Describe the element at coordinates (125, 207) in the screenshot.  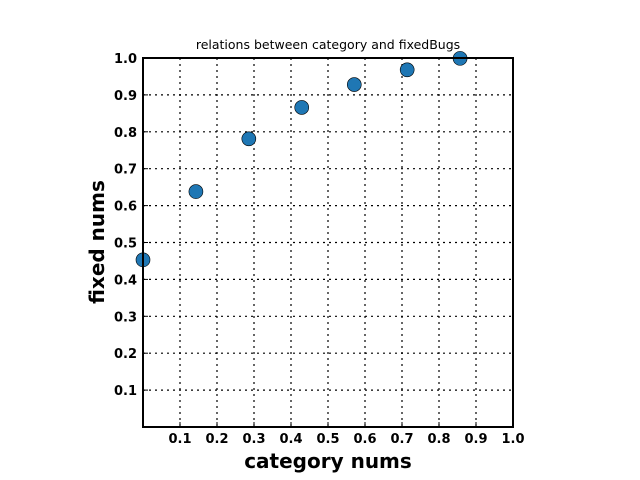
I see `y-tick-label: 0.6` at that location.